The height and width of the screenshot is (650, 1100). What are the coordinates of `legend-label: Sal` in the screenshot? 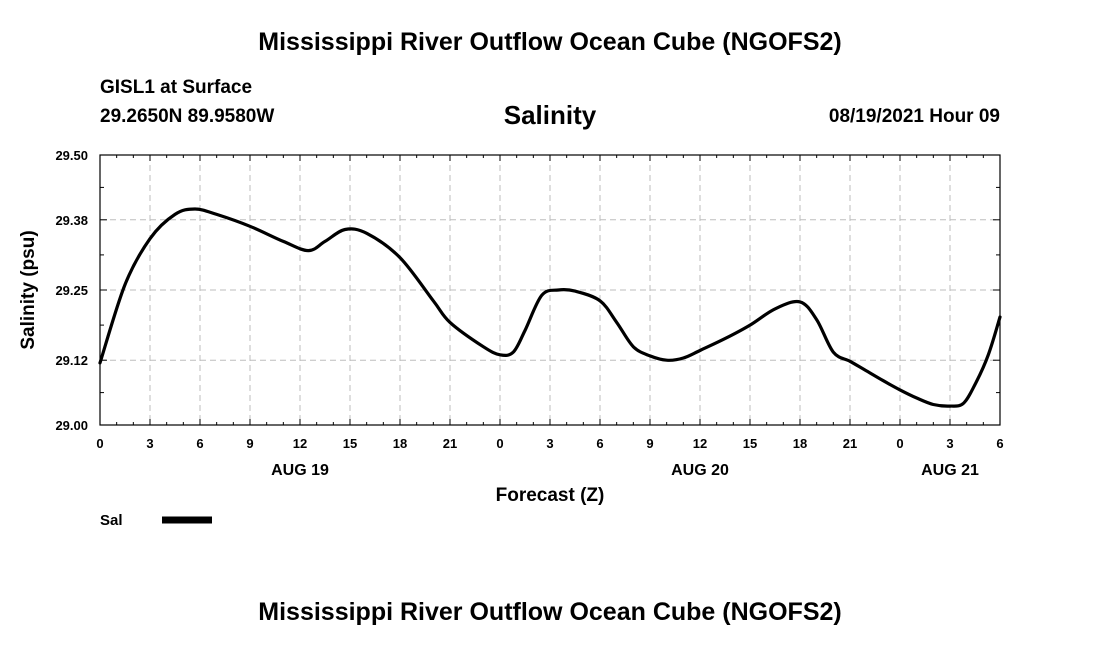 It's located at (111, 520).